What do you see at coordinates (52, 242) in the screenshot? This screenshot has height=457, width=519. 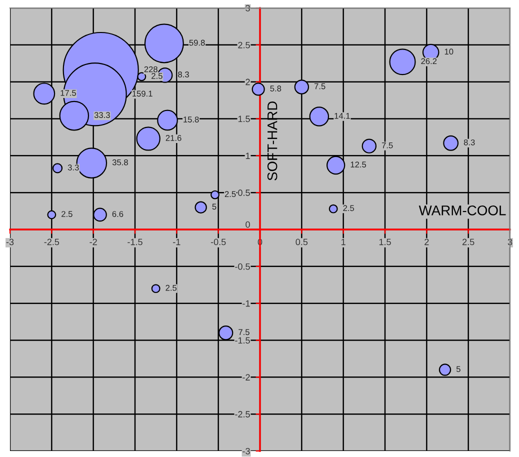 I see `x-tick-label: -2.5` at bounding box center [52, 242].